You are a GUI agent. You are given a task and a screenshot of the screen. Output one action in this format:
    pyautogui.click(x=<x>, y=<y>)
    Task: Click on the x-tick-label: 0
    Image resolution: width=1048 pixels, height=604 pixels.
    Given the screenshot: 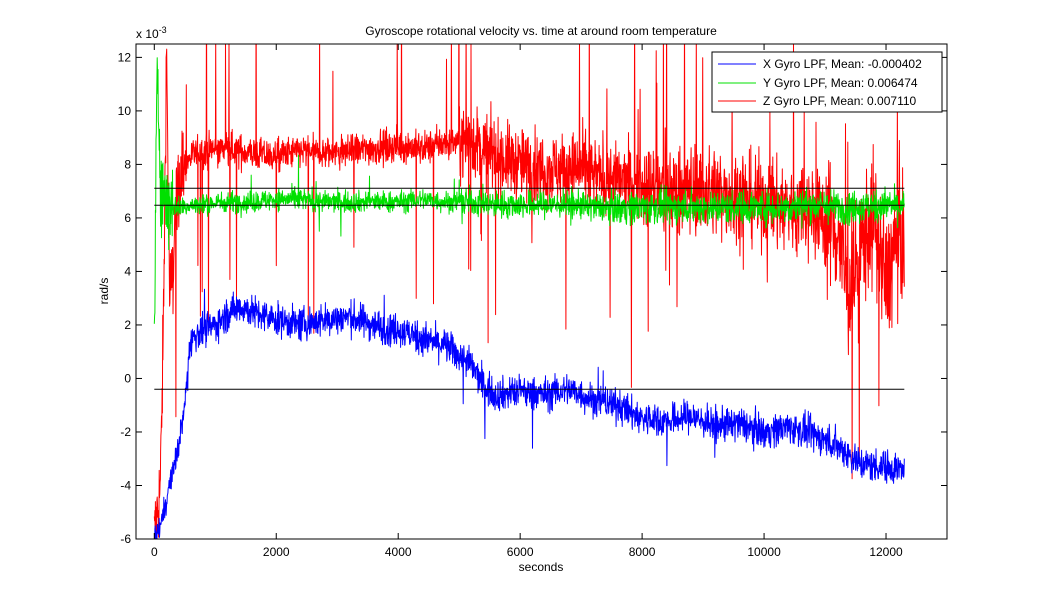 What is the action you would take?
    pyautogui.click(x=154, y=552)
    